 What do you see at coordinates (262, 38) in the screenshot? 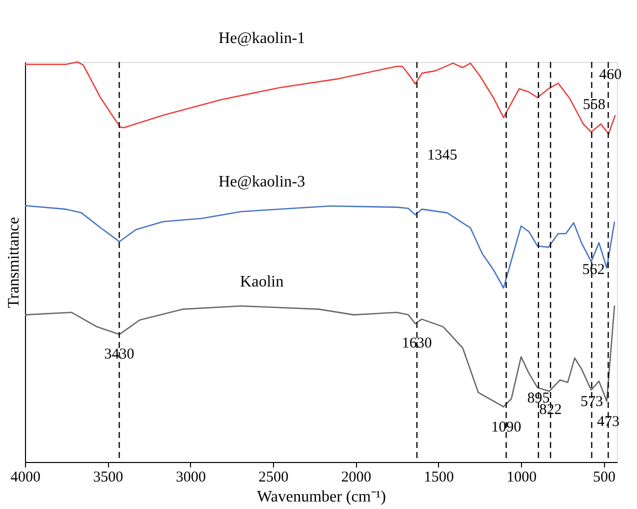
I see `text: He@kaolin-1` at bounding box center [262, 38].